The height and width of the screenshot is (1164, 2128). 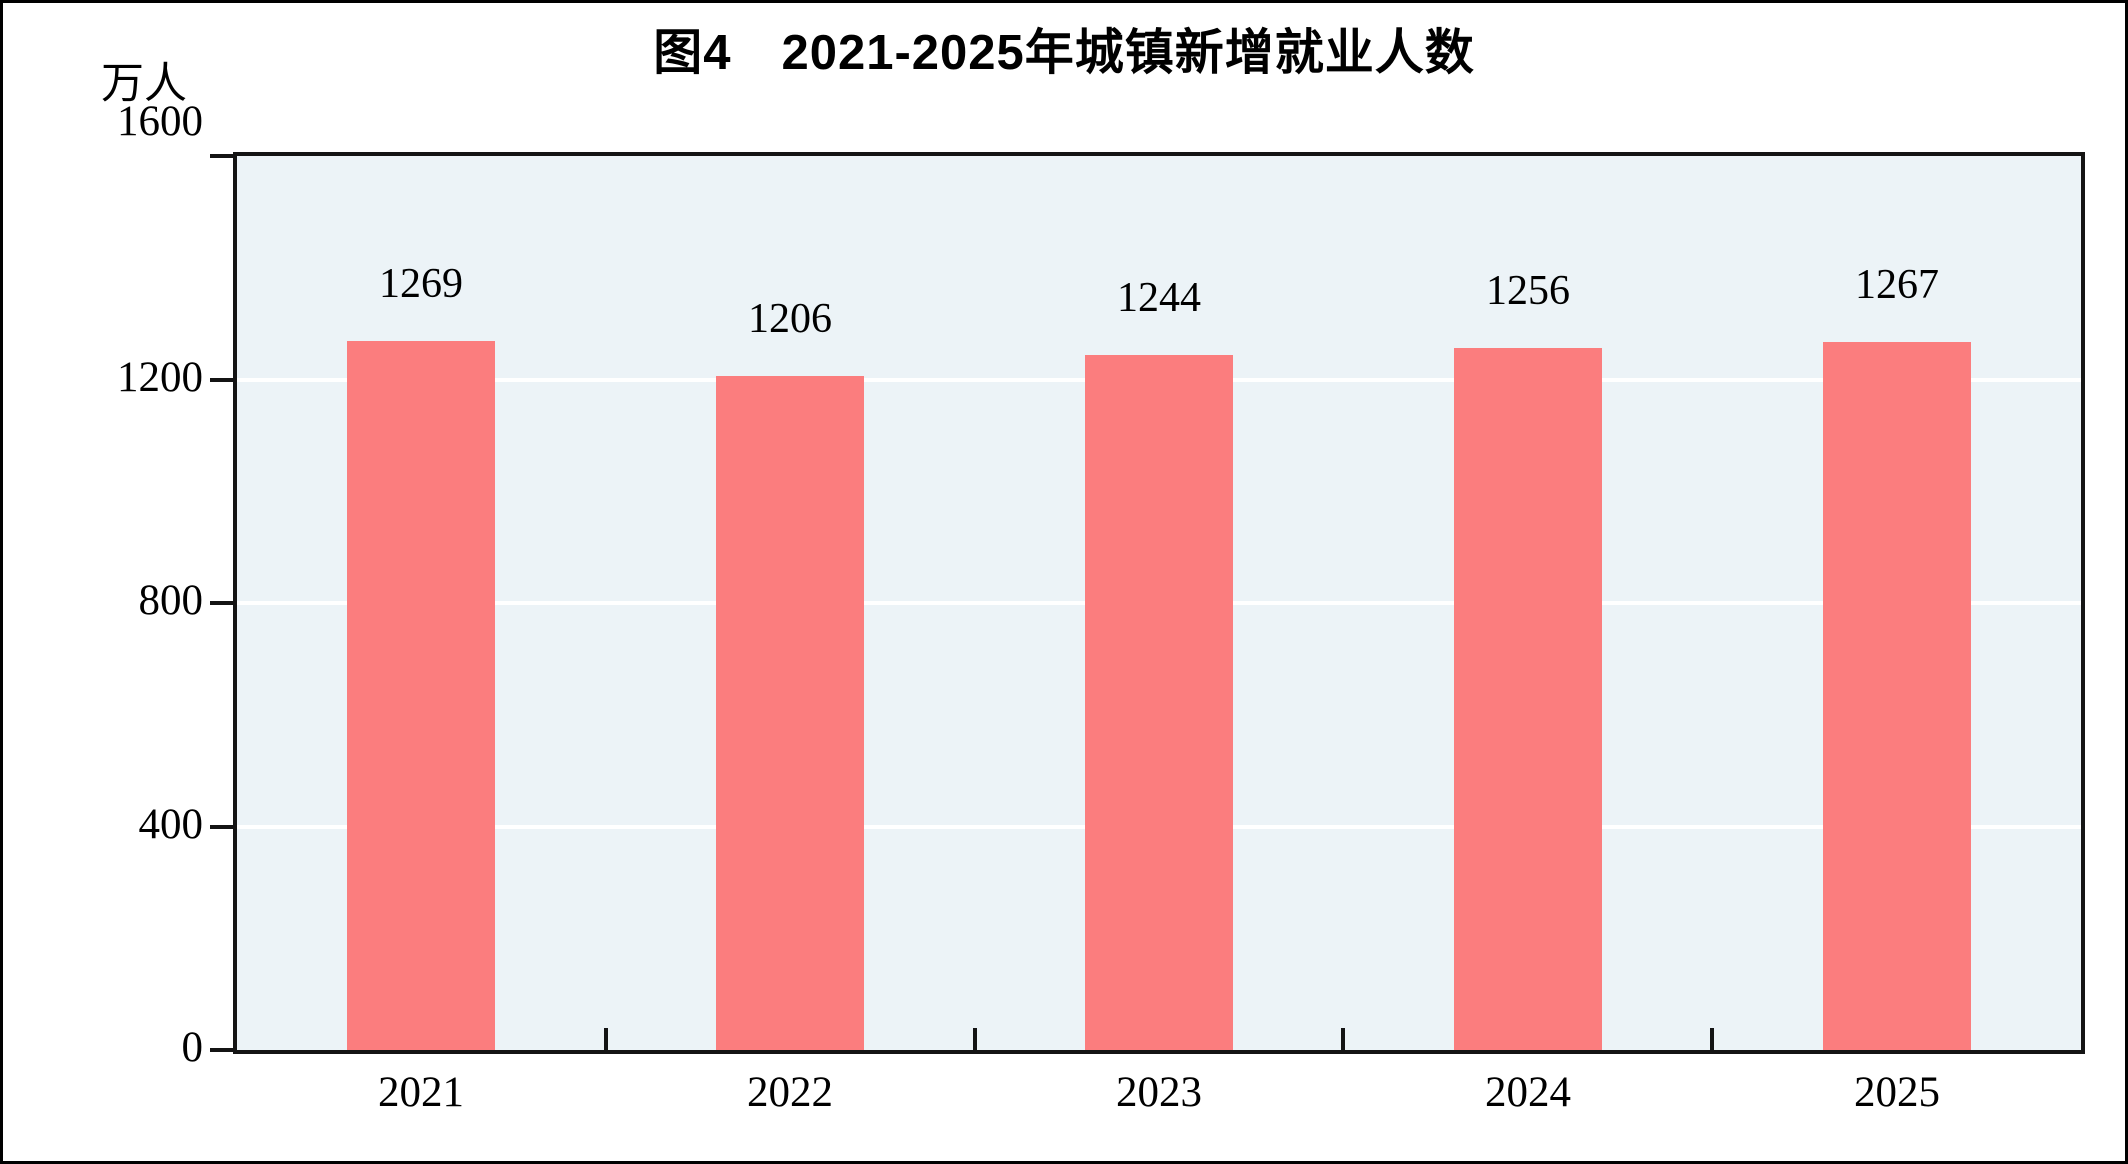 I want to click on bar-value-label-2025: 1267, so click(x=1897, y=285).